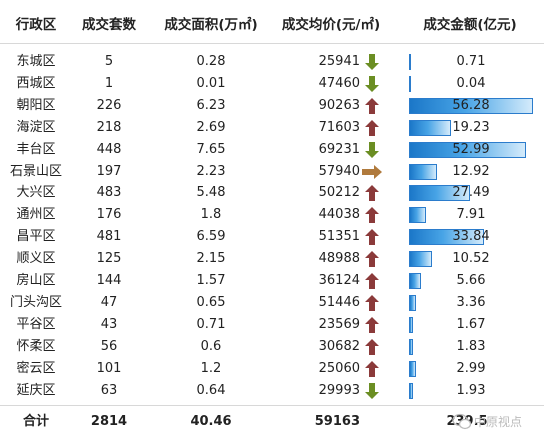  Describe the element at coordinates (211, 105) in the screenshot. I see `area-cell: 6.23` at that location.